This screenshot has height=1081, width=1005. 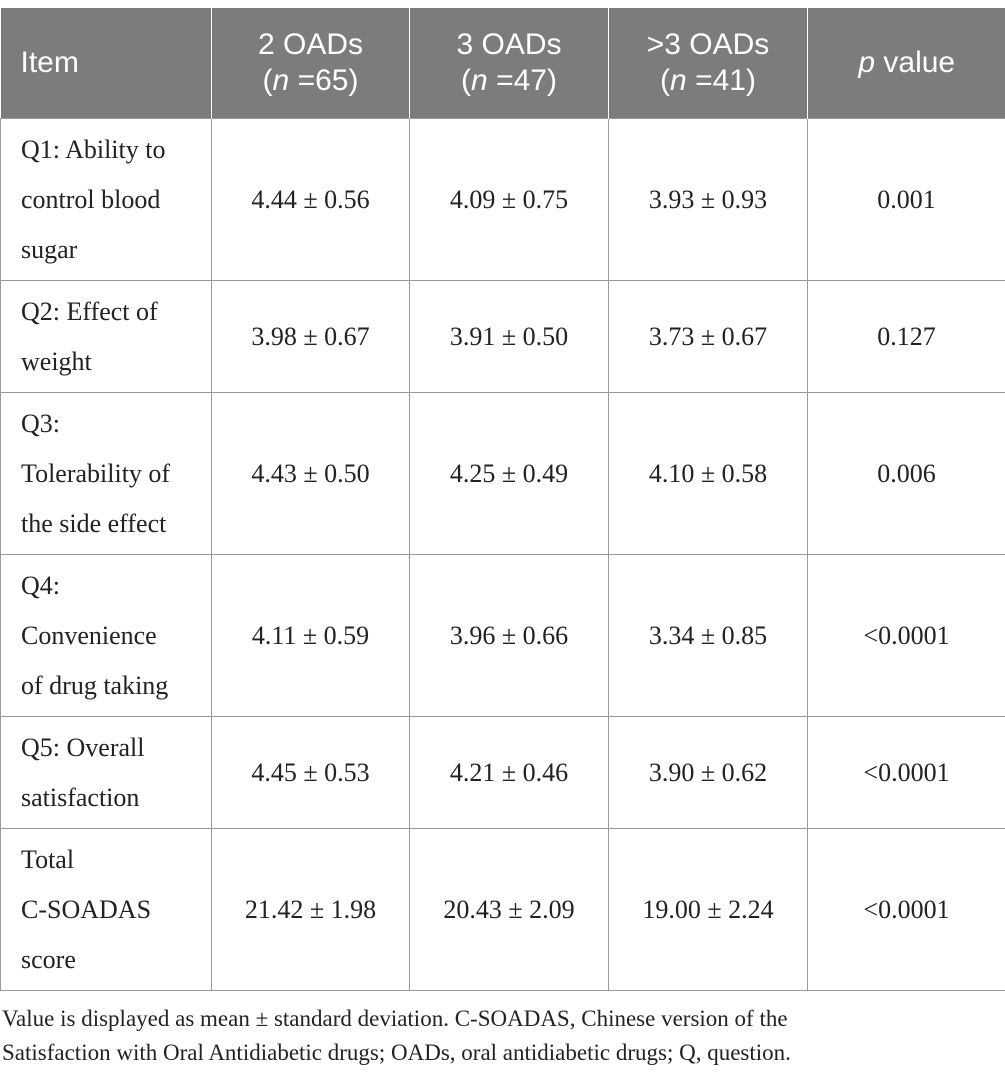 I want to click on value-2-oads-cell: 4.44 ± 0.56, so click(x=310, y=199).